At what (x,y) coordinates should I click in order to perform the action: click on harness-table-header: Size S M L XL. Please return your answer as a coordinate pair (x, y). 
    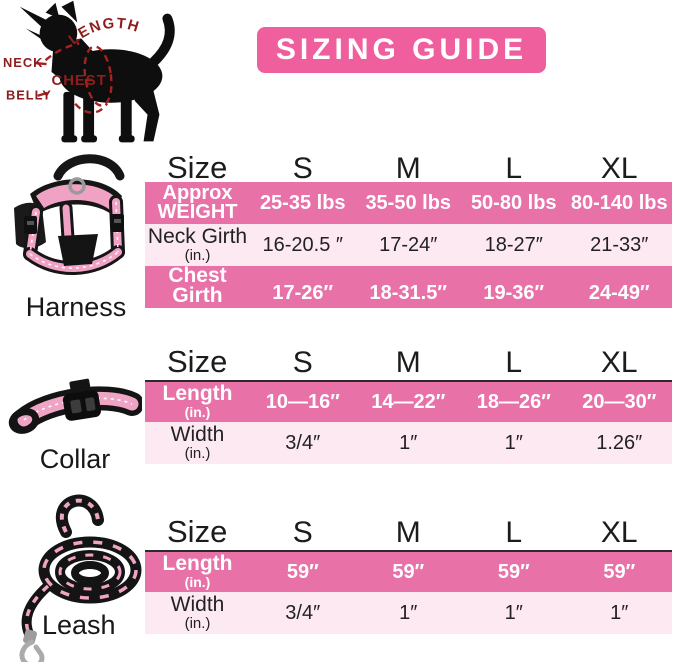
    Looking at the image, I should click on (408, 167).